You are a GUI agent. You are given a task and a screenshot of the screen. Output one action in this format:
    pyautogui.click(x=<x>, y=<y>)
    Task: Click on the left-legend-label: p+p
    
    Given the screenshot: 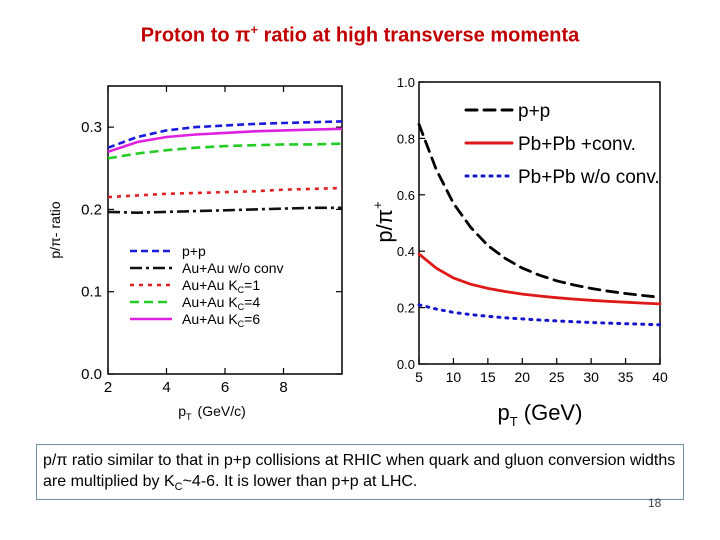 What is the action you would take?
    pyautogui.click(x=194, y=251)
    